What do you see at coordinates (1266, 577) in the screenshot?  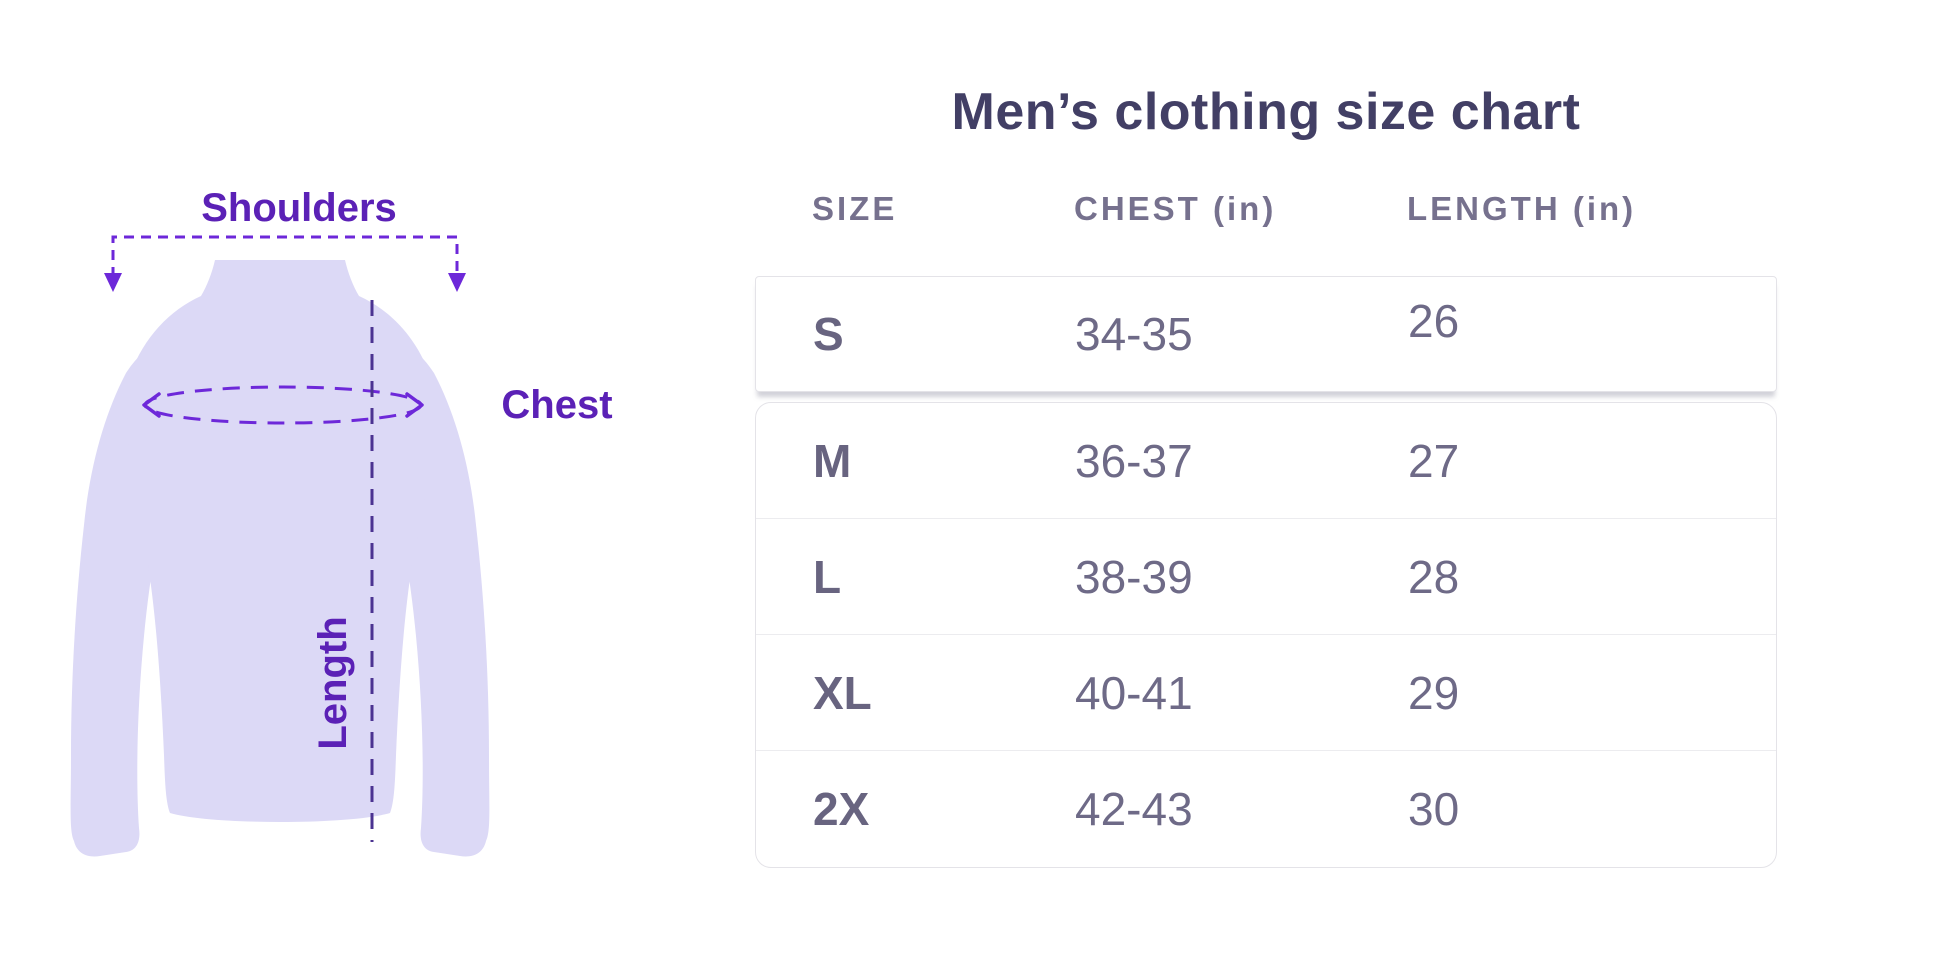 I see `table-row: L 38-39 28` at bounding box center [1266, 577].